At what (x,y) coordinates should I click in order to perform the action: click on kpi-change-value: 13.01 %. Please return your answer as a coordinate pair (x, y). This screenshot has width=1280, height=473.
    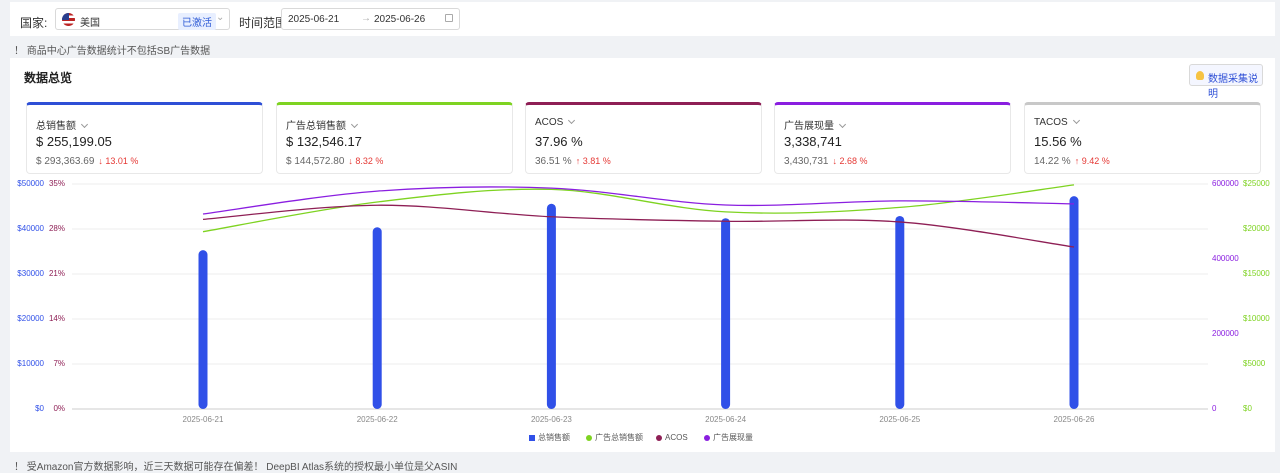
    Looking at the image, I should click on (122, 161).